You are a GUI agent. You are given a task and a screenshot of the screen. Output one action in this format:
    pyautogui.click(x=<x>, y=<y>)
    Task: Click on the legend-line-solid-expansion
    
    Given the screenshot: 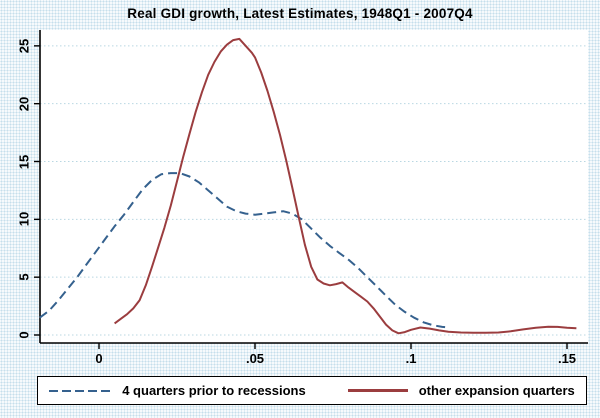 What is the action you would take?
    pyautogui.click(x=377, y=390)
    